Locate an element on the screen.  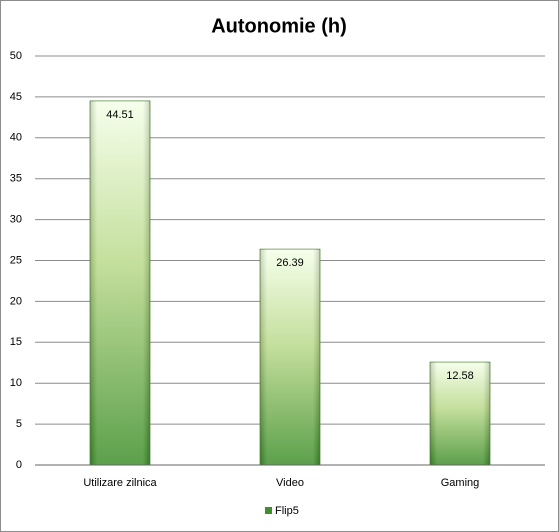
data-label: 12.58 is located at coordinates (460, 376).